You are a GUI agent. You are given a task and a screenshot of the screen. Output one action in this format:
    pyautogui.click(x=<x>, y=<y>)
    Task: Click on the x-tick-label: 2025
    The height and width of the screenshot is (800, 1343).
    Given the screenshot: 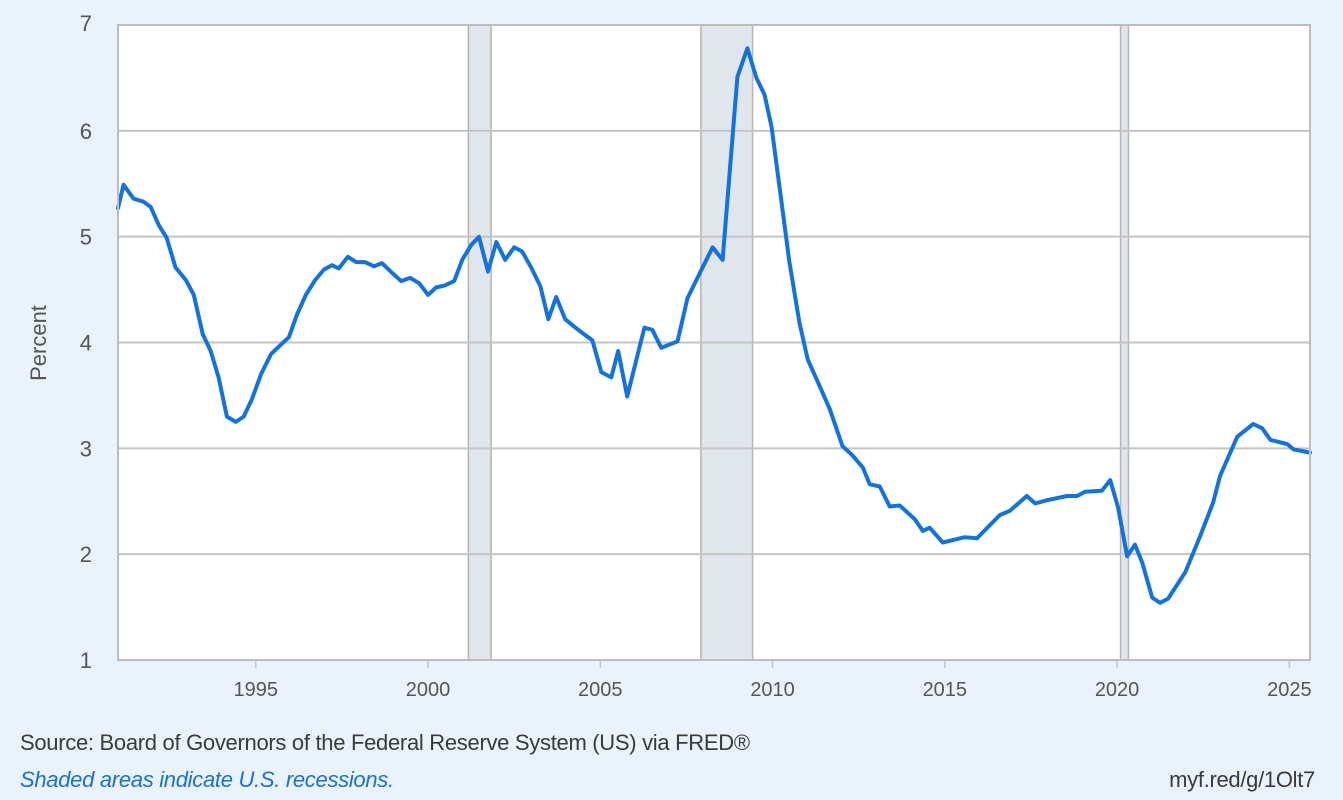 What is the action you would take?
    pyautogui.click(x=1289, y=690)
    